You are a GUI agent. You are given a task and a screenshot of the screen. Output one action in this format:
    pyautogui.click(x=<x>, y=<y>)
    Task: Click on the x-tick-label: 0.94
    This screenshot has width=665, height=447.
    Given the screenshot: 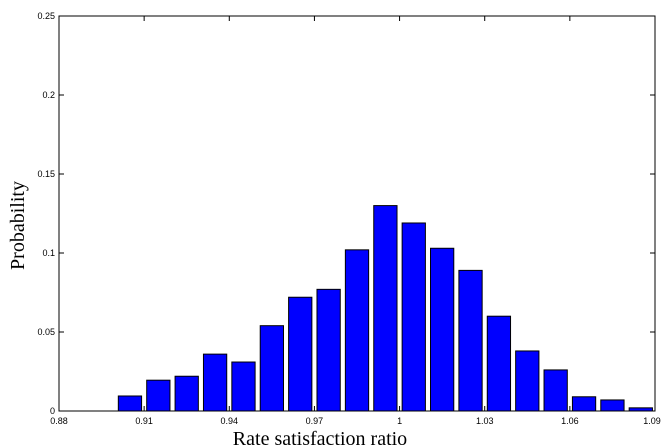 What is the action you would take?
    pyautogui.click(x=230, y=421)
    